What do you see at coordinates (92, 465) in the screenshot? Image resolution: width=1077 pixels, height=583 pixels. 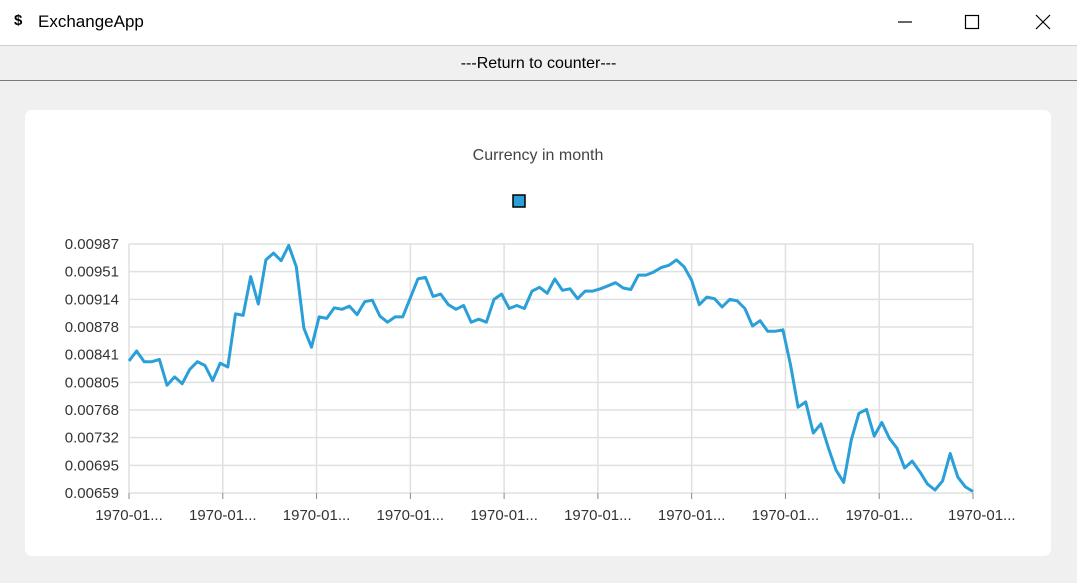 I see `y-tick-label: 0.00695` at bounding box center [92, 465].